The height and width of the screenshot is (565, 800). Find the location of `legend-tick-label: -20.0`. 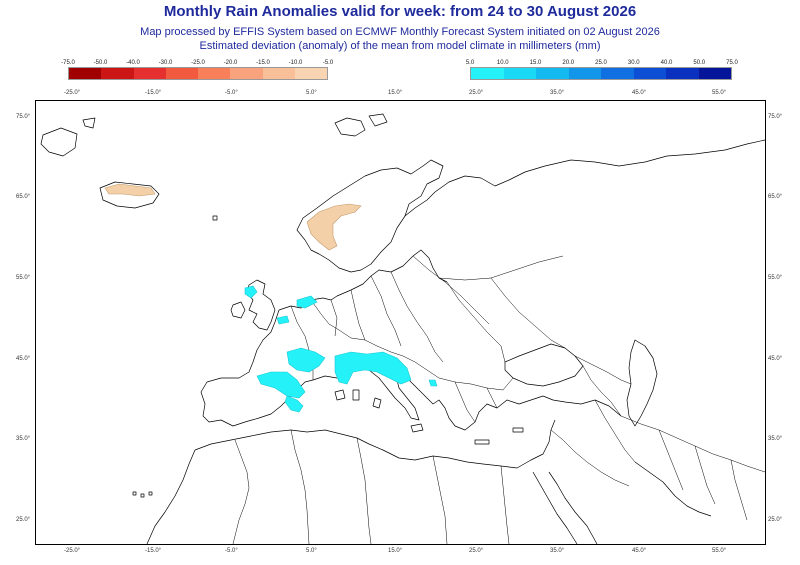

legend-tick-label: -20.0 is located at coordinates (230, 63).